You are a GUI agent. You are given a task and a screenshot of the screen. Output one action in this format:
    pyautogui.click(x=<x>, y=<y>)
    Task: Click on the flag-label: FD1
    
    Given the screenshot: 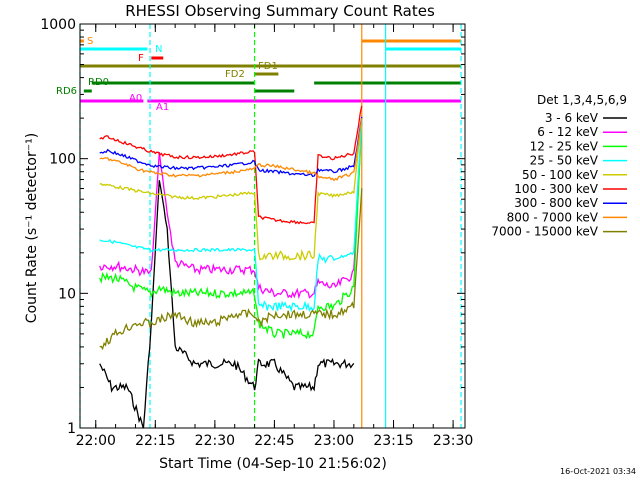 What is the action you would take?
    pyautogui.click(x=268, y=66)
    